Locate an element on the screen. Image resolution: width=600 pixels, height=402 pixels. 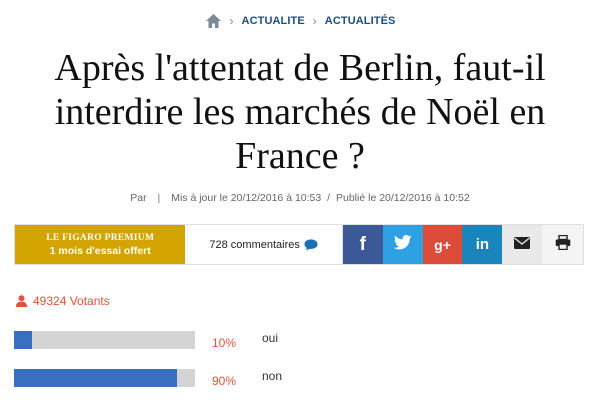
googleplus-icon: g+ is located at coordinates (442, 244).